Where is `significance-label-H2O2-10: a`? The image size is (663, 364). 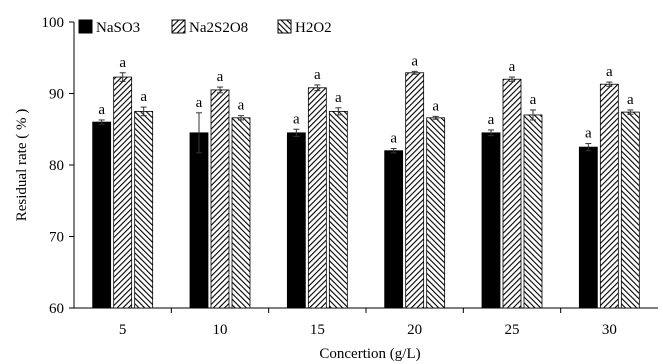
significance-label-H2O2-10: a is located at coordinates (241, 106).